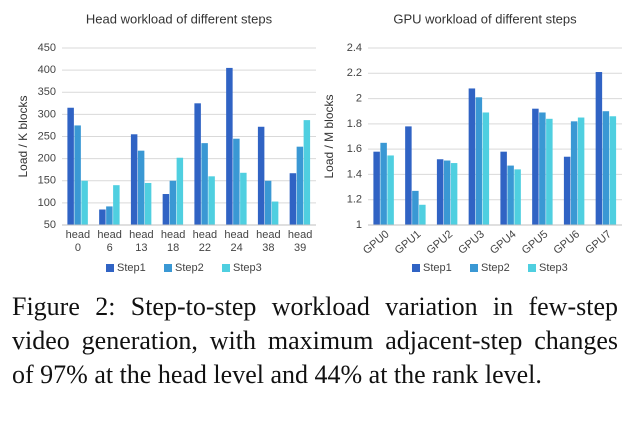  I want to click on y-tick-label: 300, so click(47, 114).